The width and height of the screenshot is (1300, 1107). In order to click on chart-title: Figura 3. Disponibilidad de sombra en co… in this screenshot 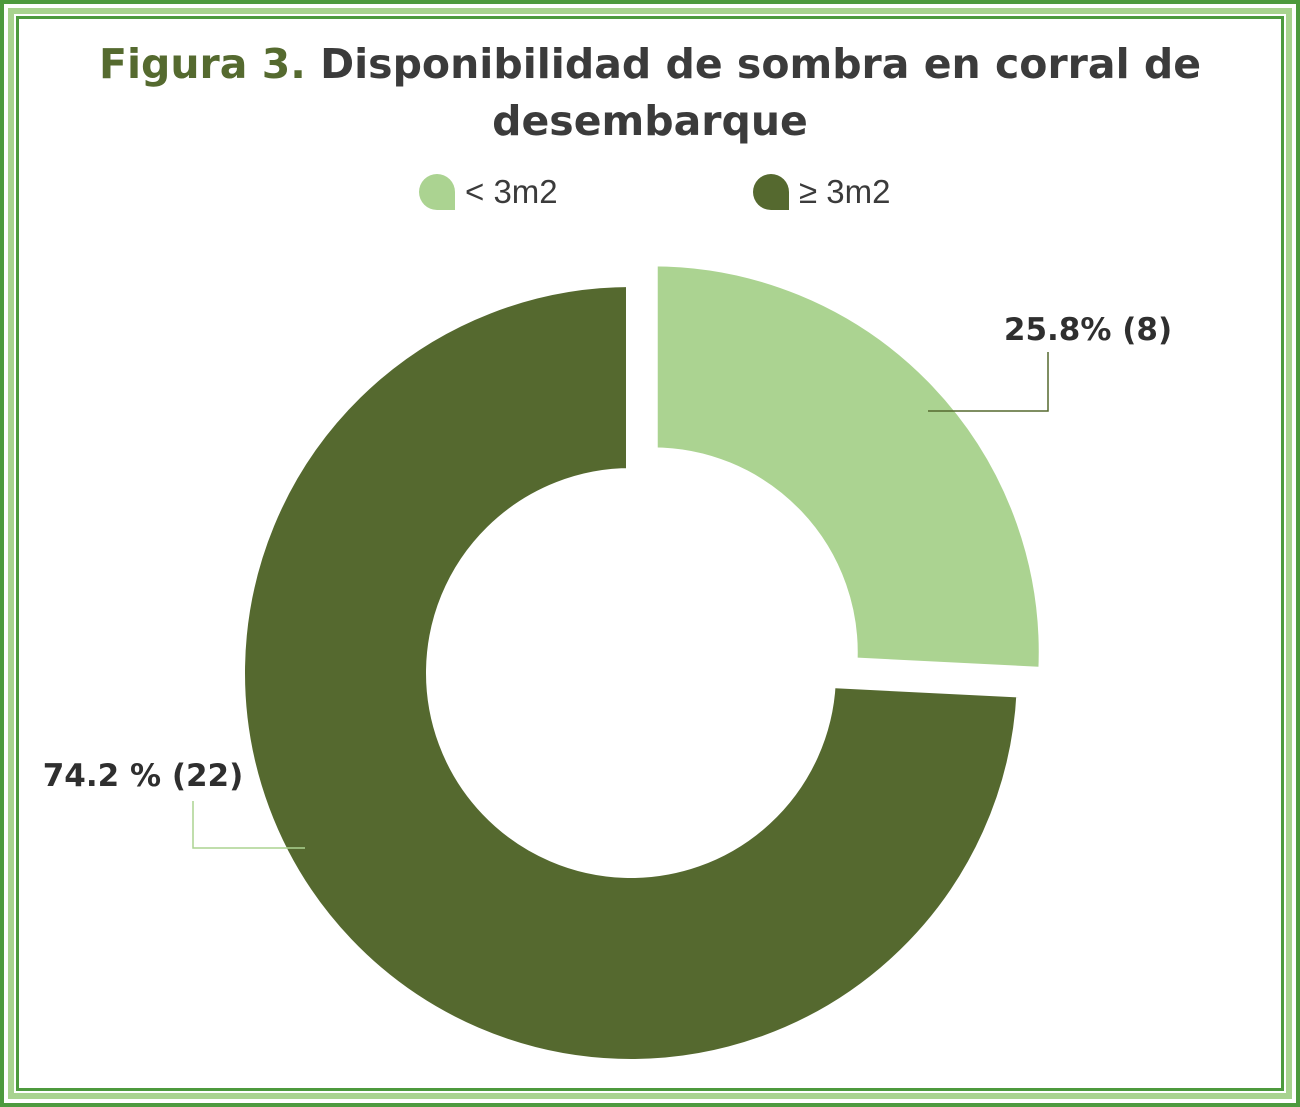, I will do `click(650, 93)`.